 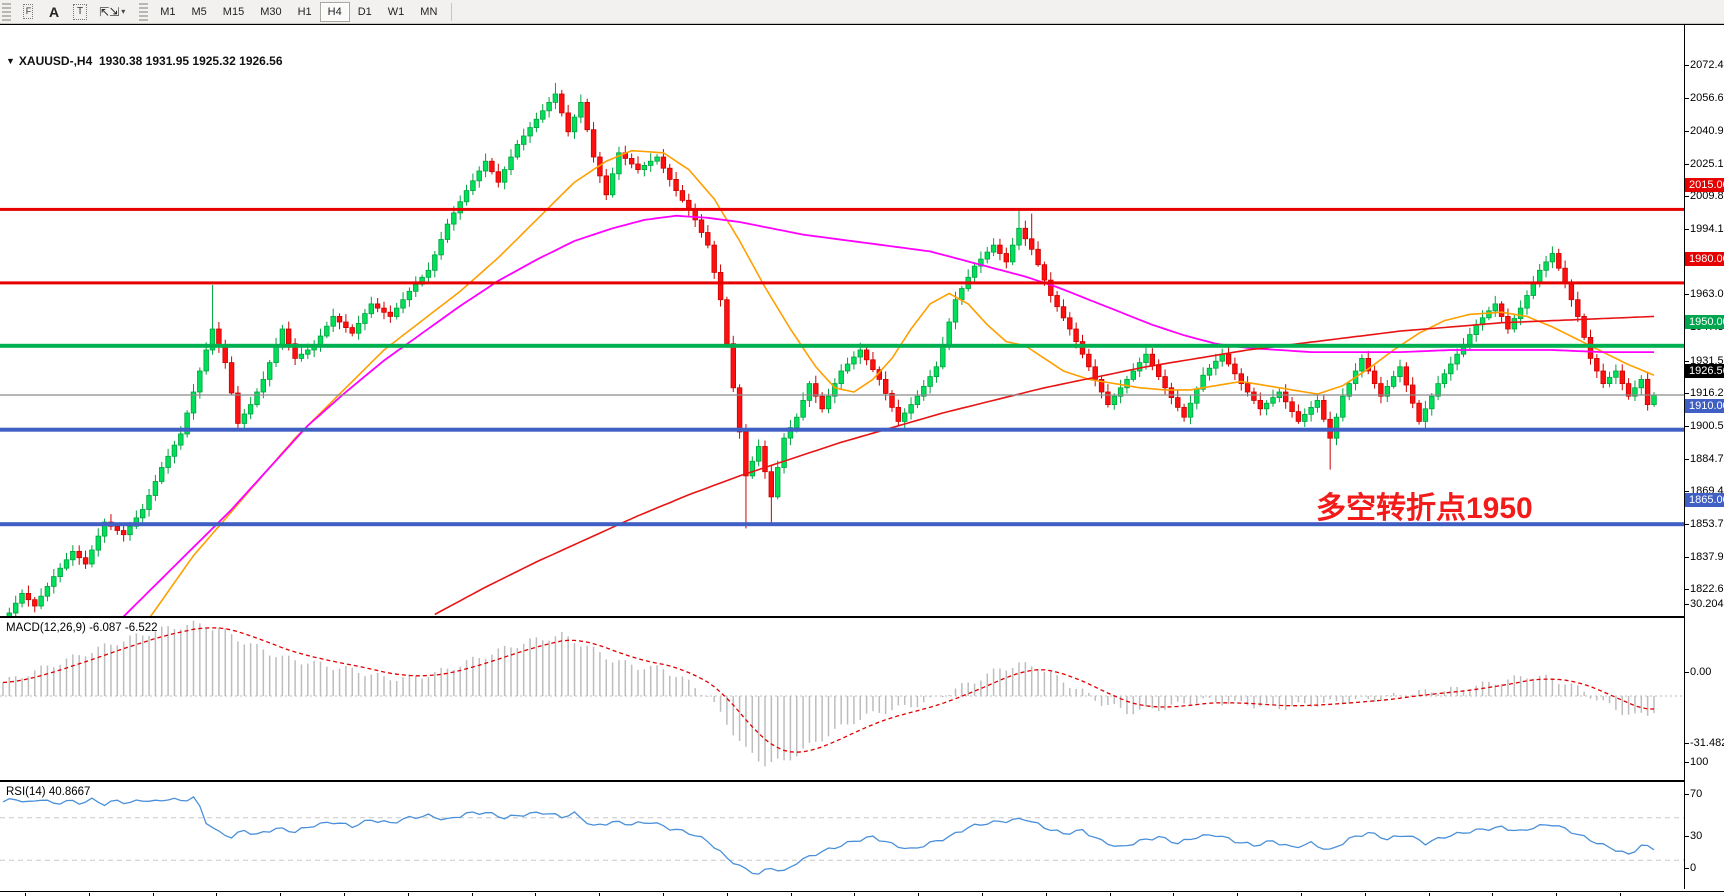 I want to click on symbol-period-label: XAUUSD-,H4, so click(x=55, y=61).